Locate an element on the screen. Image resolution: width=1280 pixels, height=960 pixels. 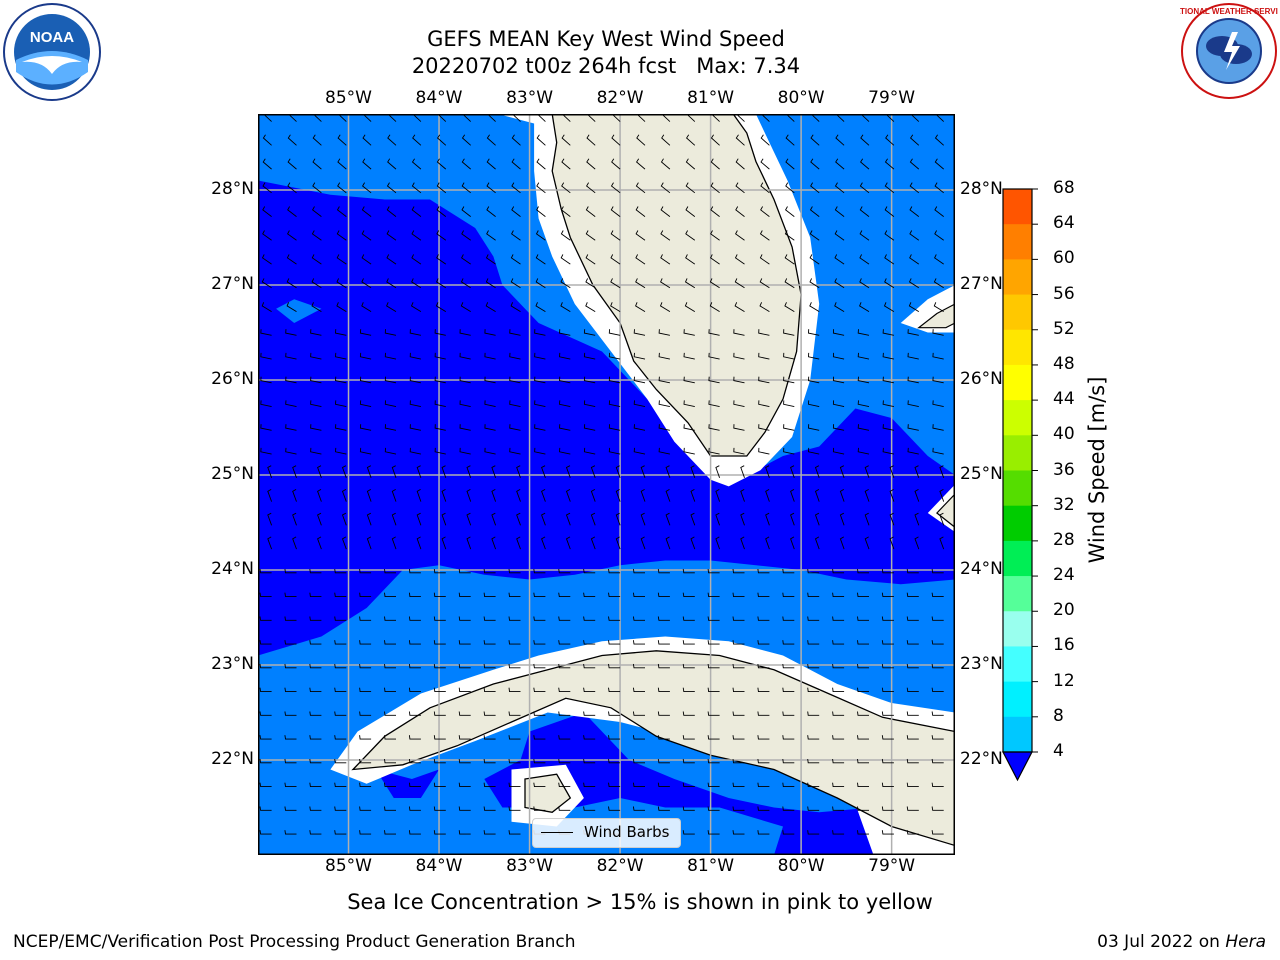
machine-name: Hera is located at coordinates (1245, 942).